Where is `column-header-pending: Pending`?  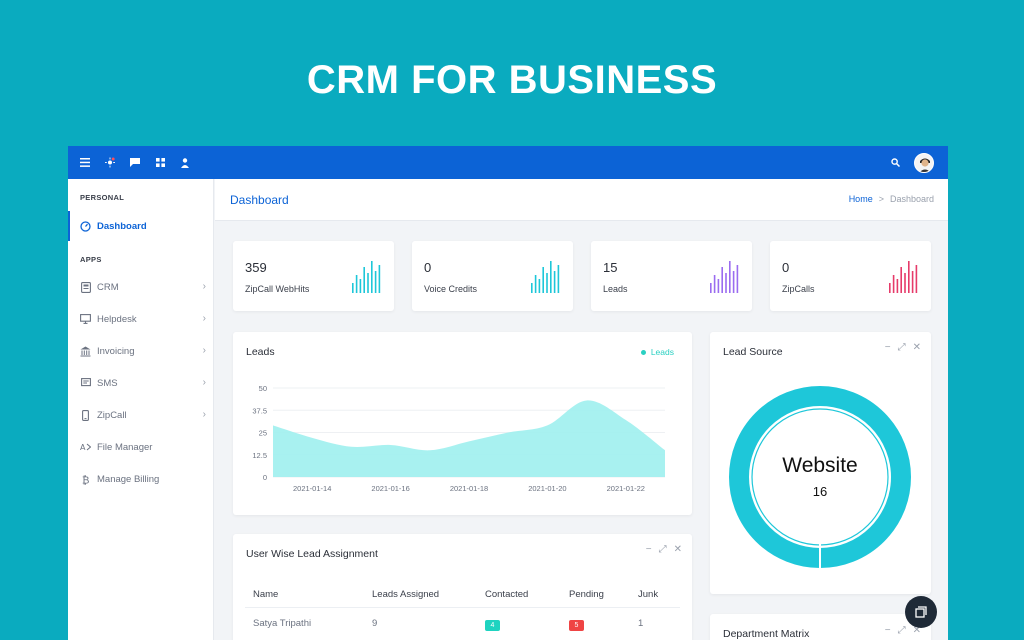
column-header-pending: Pending is located at coordinates (586, 594).